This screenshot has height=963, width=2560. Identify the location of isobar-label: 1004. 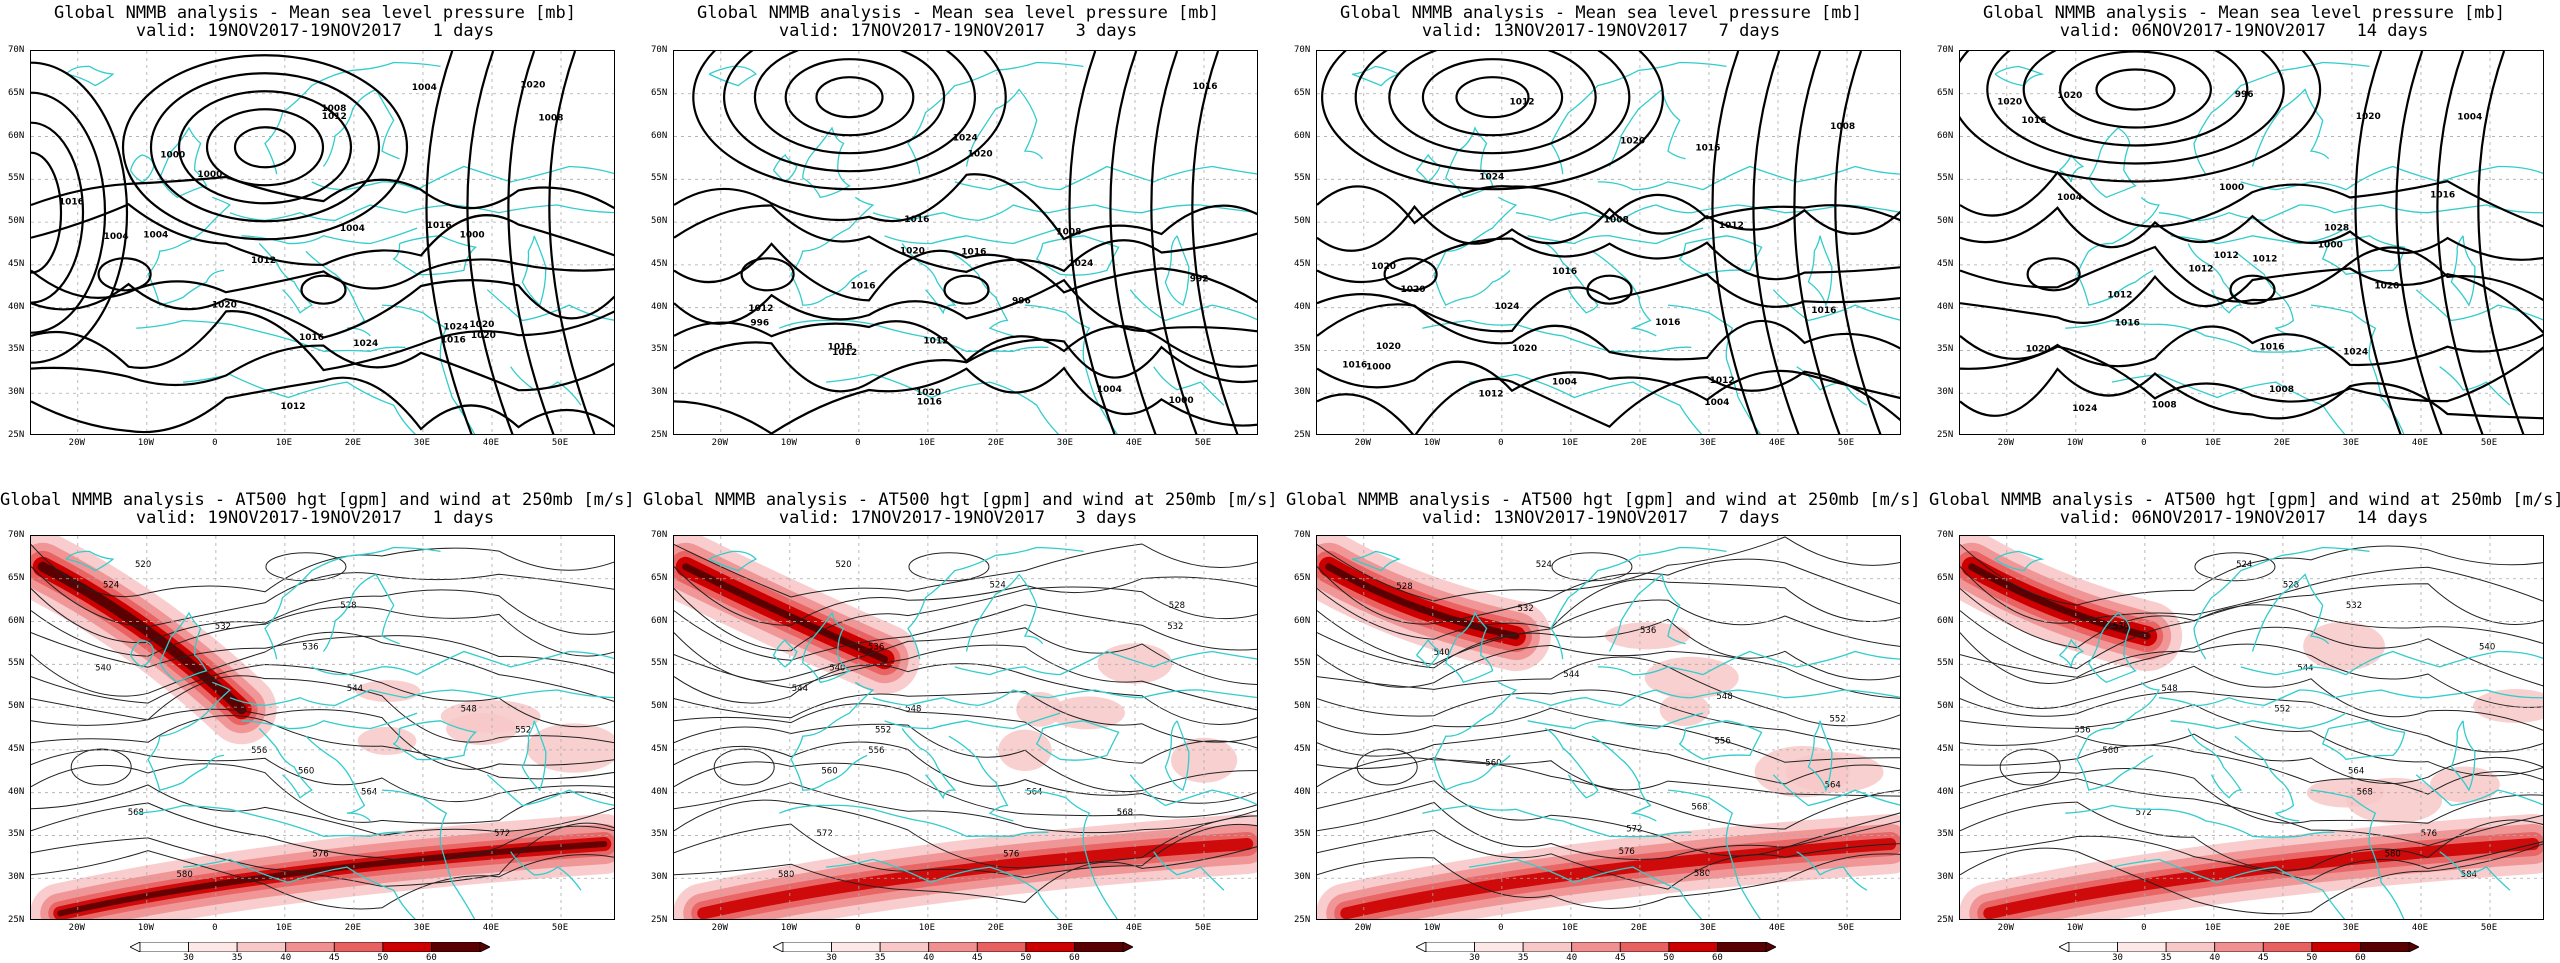
(1716, 403).